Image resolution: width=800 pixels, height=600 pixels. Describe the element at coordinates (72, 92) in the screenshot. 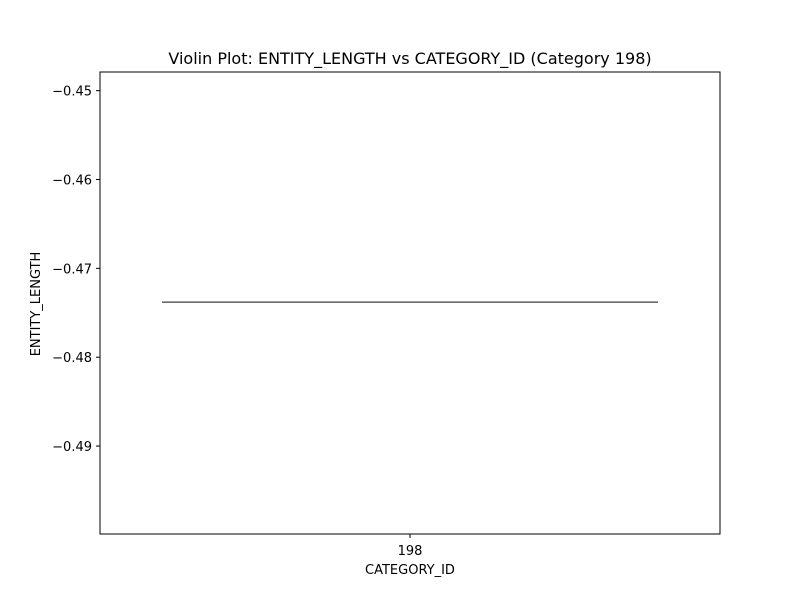

I see `y-tick-label: −0.45` at that location.